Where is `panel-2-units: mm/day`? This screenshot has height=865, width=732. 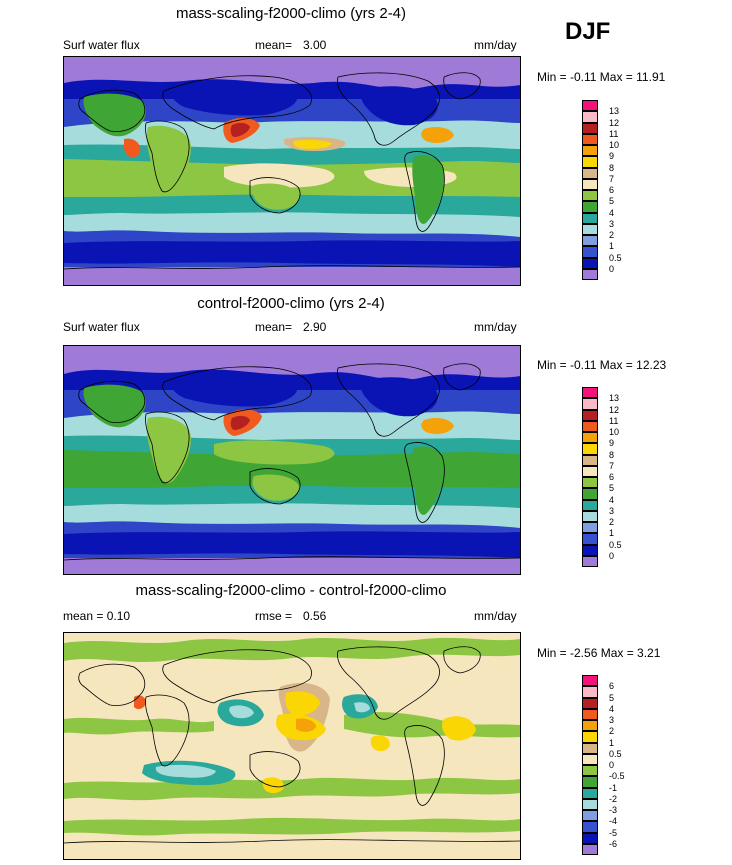
panel-2-units: mm/day is located at coordinates (495, 327).